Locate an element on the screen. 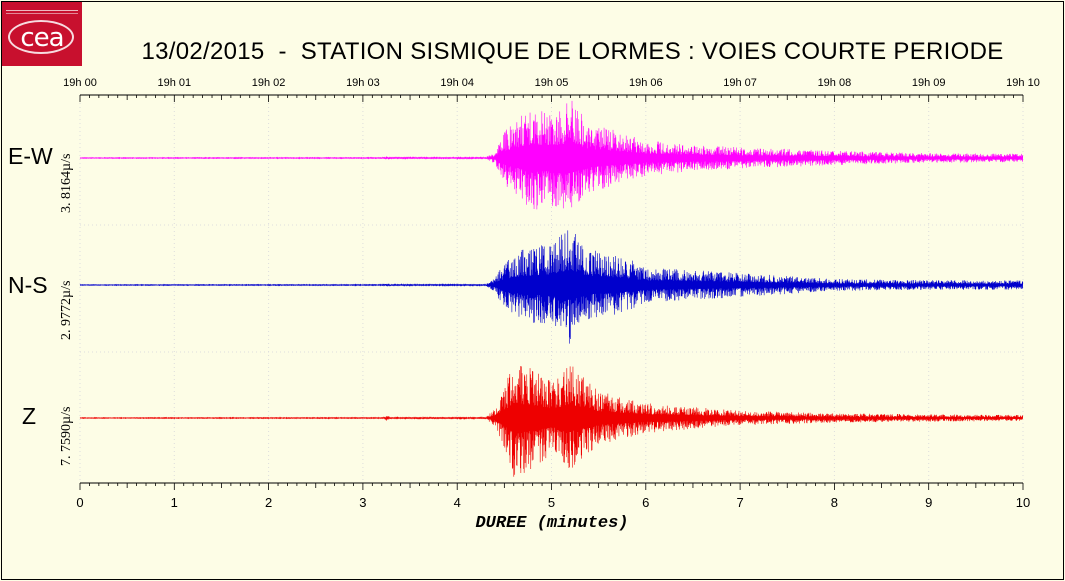 The image size is (1065, 581). top-tick-label: 19h 07 is located at coordinates (740, 83).